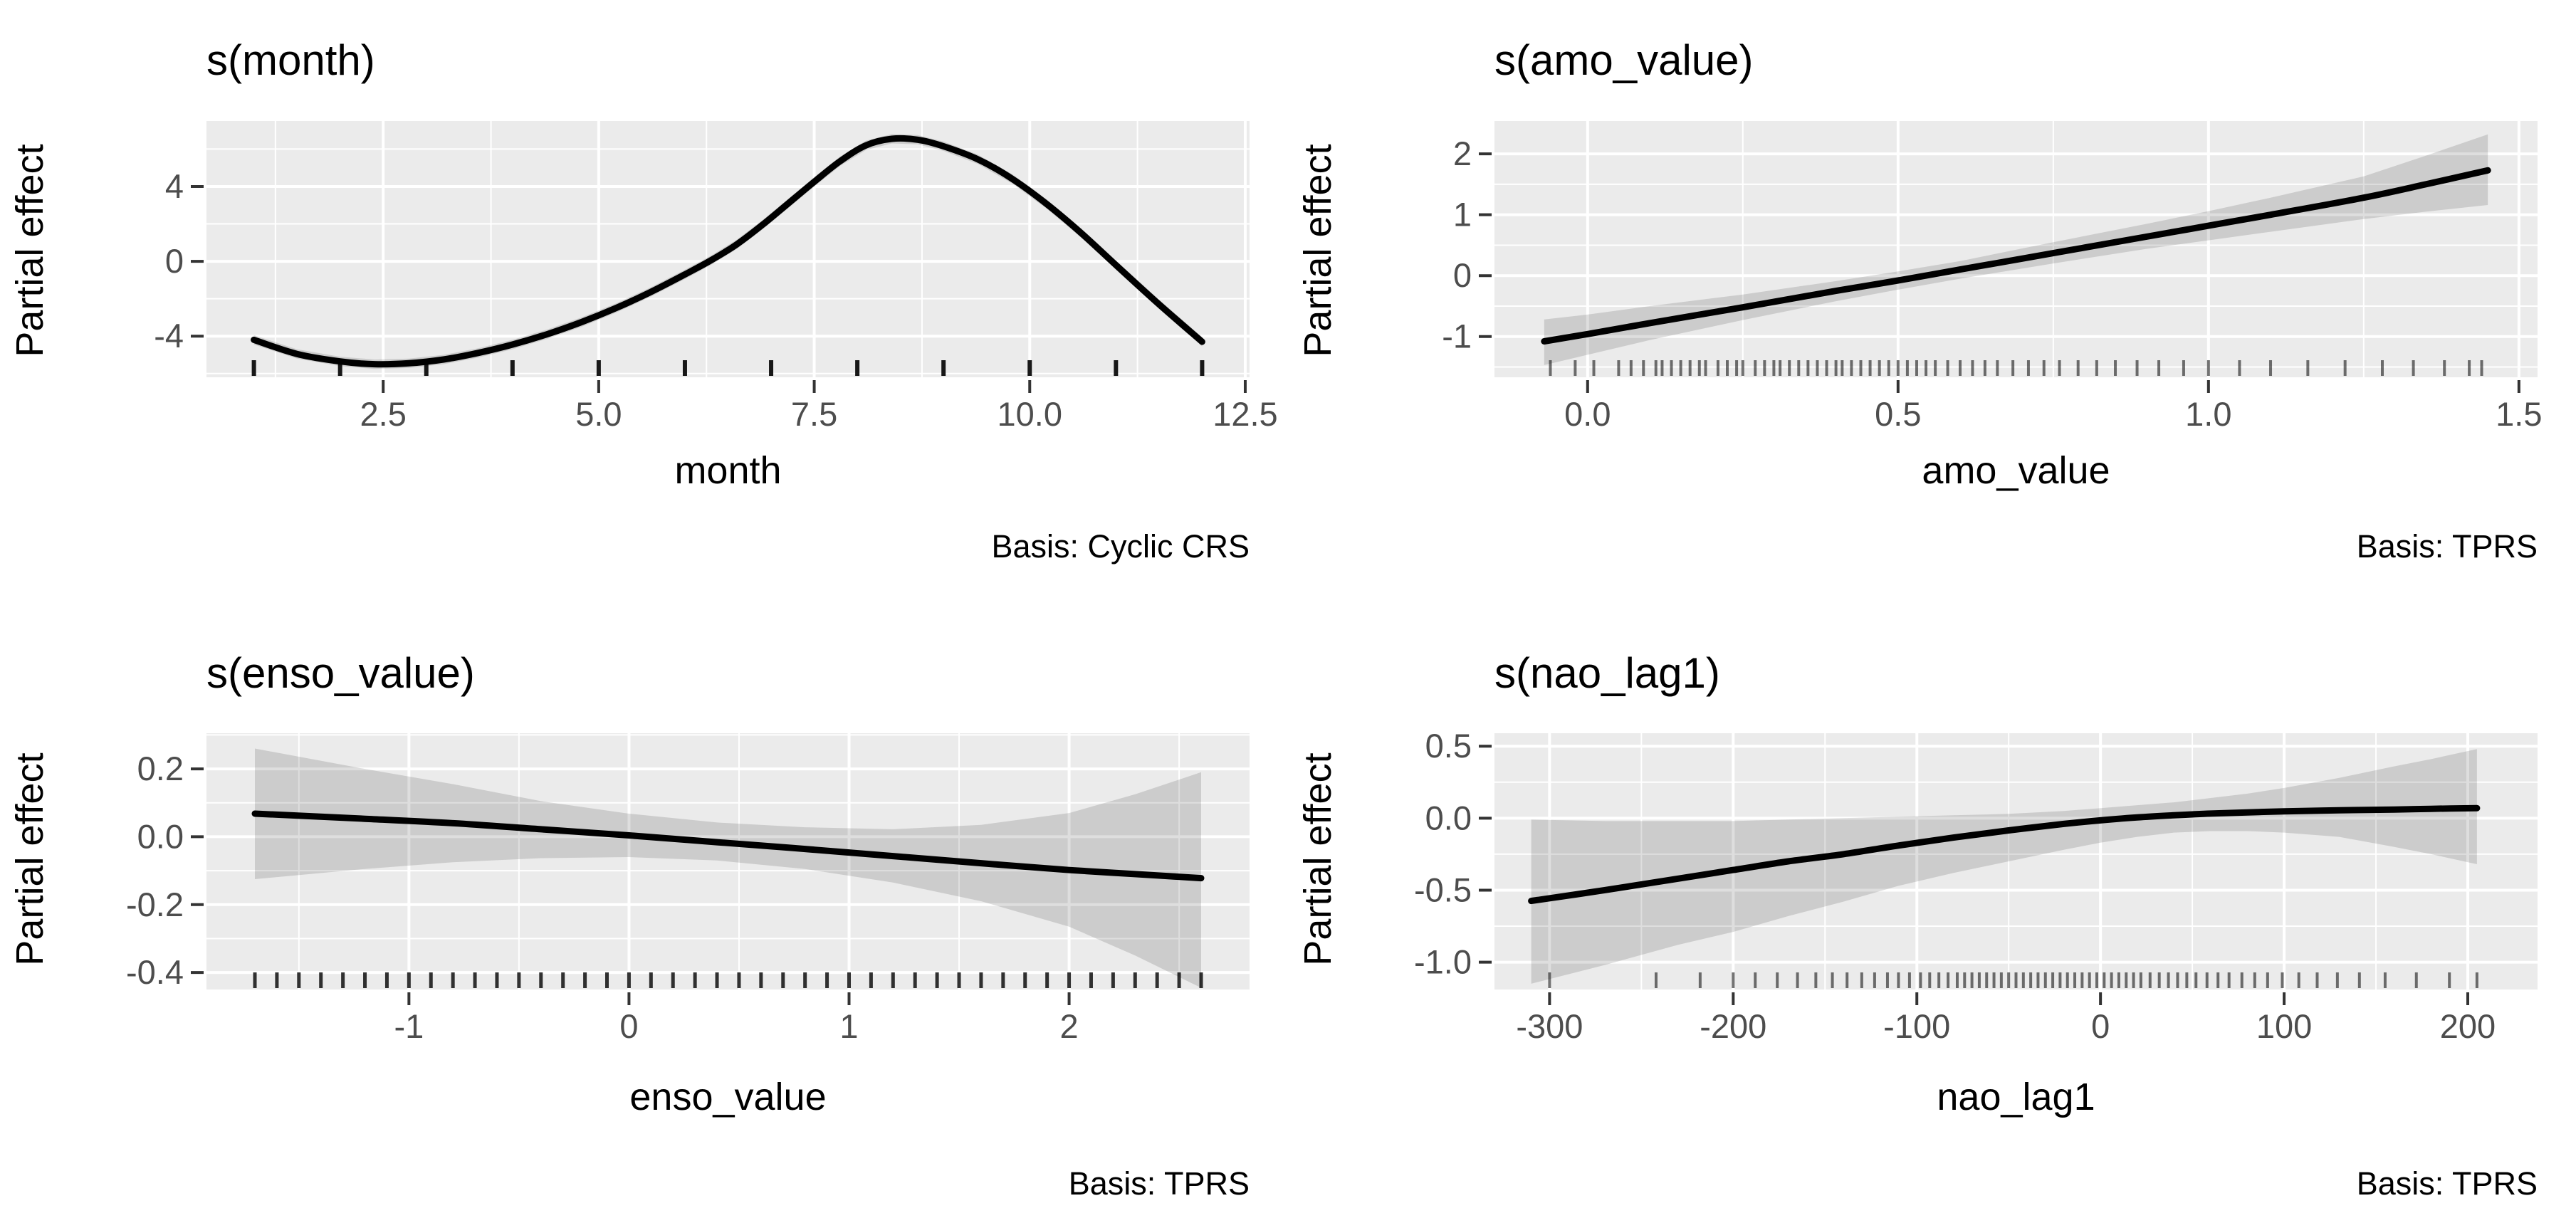 This screenshot has width=2576, height=1218. I want to click on x-tick-label: 5.0, so click(598, 414).